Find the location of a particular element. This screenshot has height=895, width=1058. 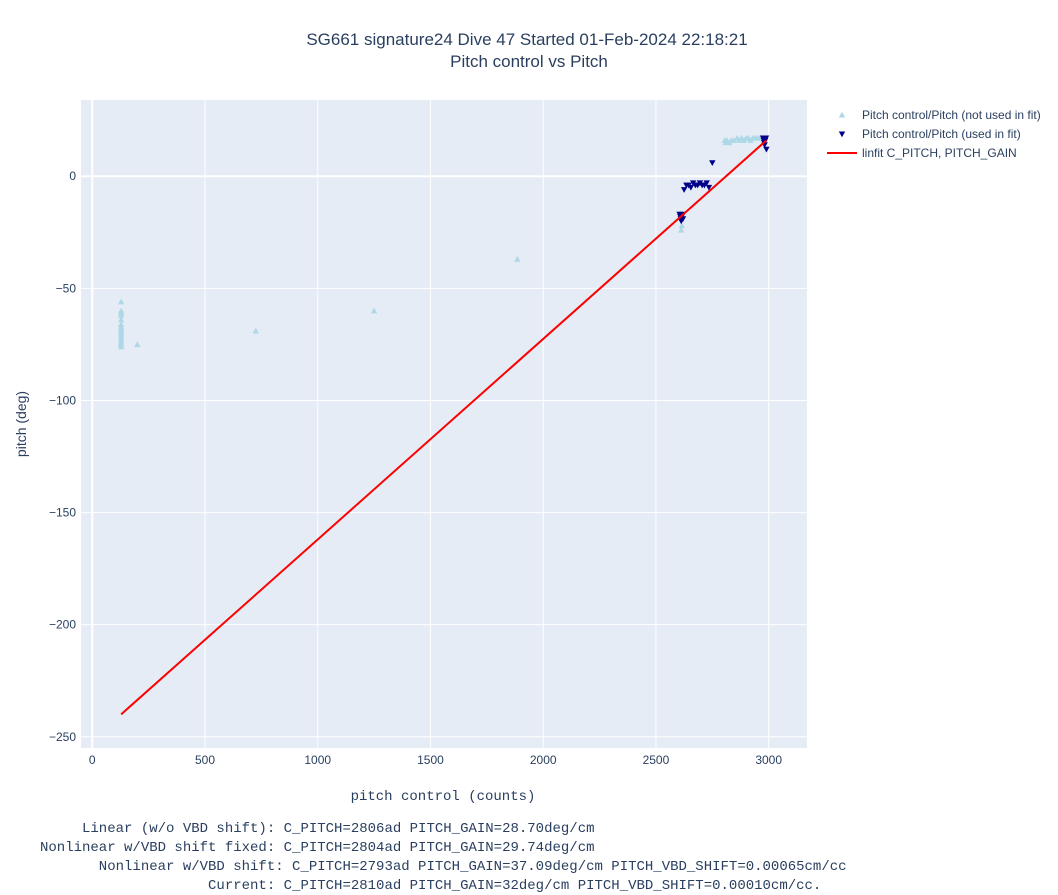

y-tick-label: −200 is located at coordinates (62, 625).